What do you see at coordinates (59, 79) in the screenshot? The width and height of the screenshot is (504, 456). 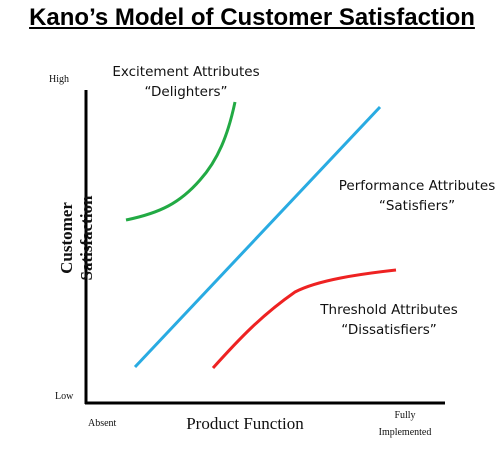 I see `y-axis-high-label: High` at bounding box center [59, 79].